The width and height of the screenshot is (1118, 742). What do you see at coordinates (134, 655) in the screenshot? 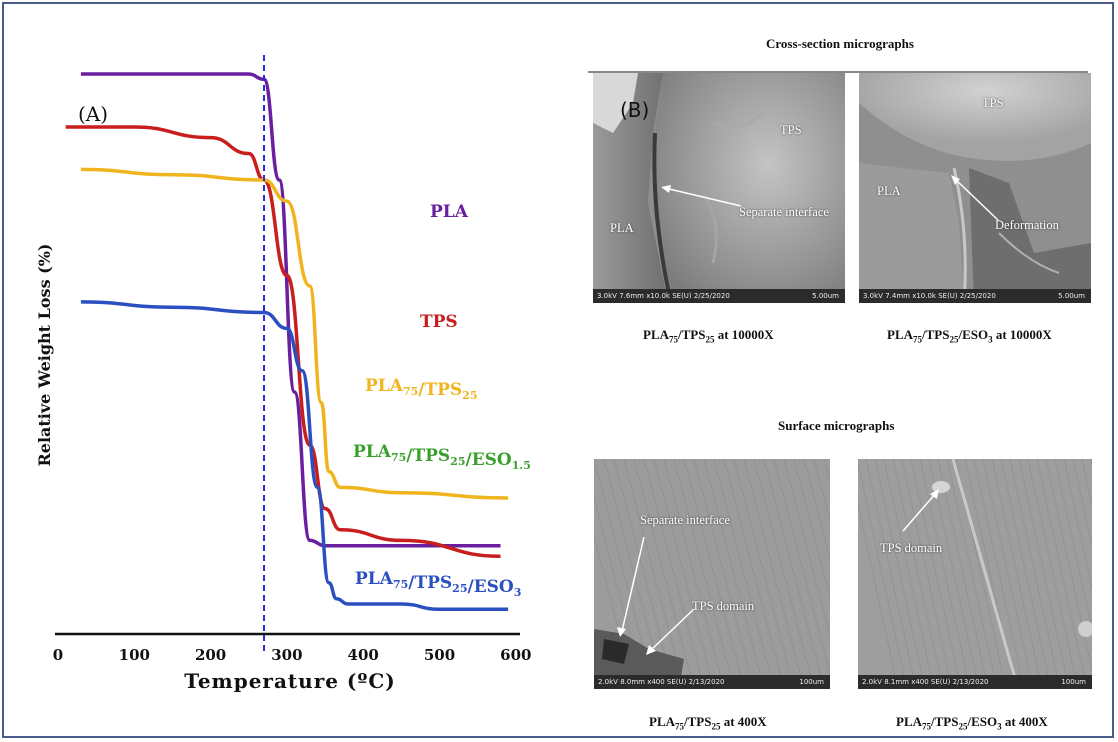
I see `x-tick-label-100: 100` at bounding box center [134, 655].